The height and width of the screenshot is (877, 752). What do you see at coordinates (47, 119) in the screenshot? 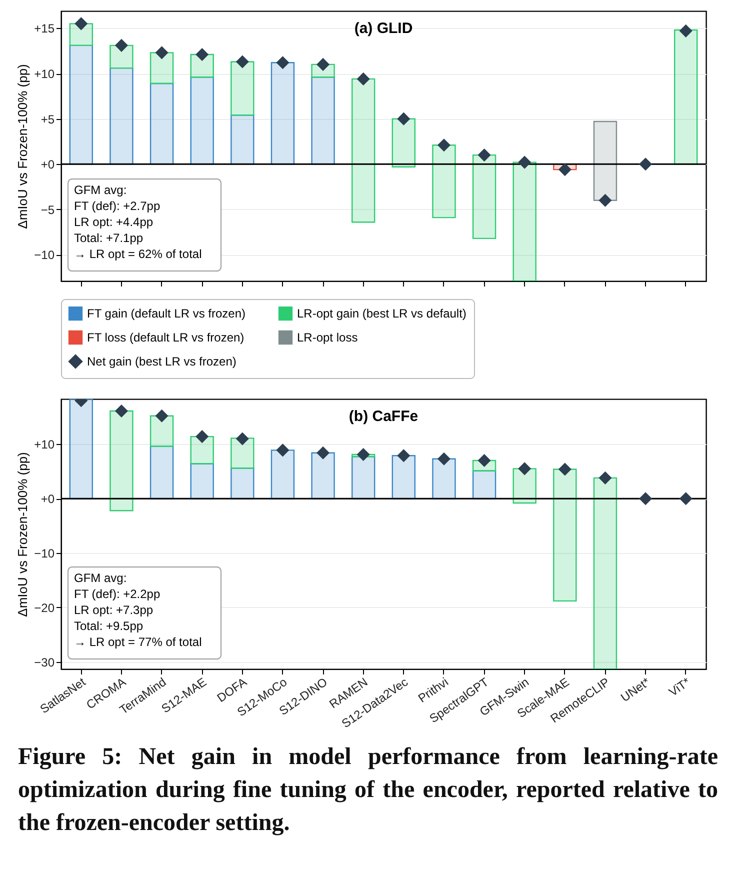
I see `y-tick-label: +5` at bounding box center [47, 119].